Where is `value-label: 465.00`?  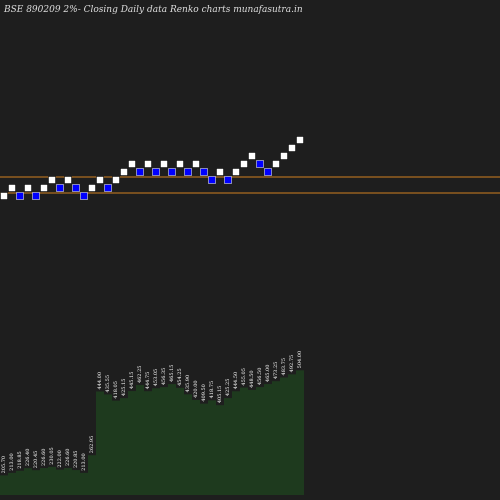
value-label: 465.00 is located at coordinates (268, 374).